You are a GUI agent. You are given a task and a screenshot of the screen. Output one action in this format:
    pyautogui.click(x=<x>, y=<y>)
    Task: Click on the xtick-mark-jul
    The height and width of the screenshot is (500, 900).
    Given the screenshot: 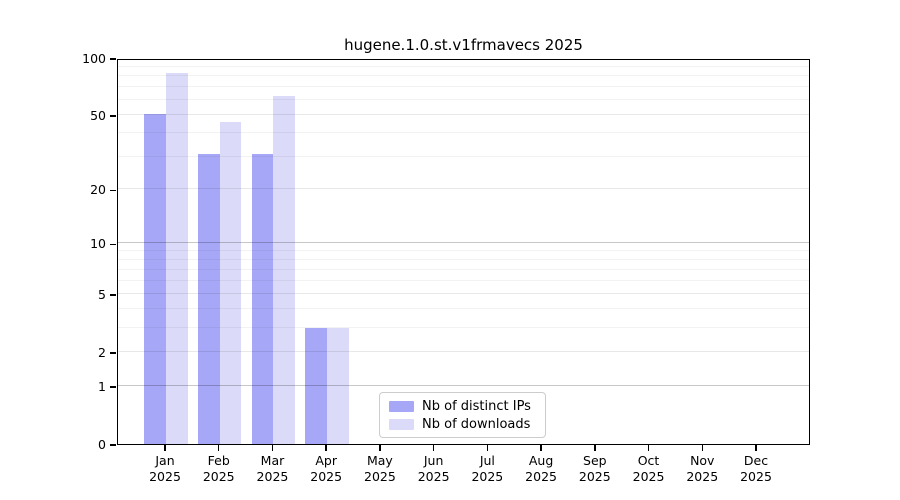 What is the action you would take?
    pyautogui.click(x=487, y=448)
    